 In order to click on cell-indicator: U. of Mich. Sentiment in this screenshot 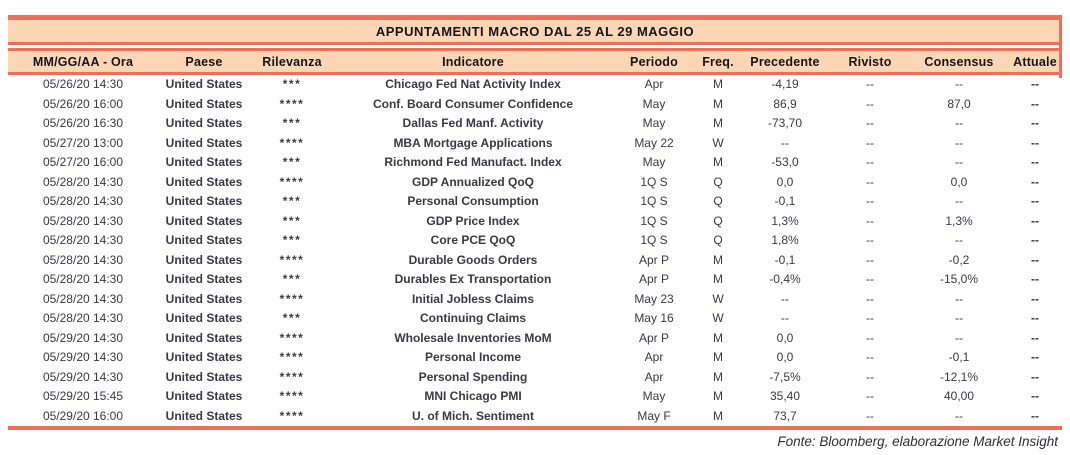, I will do `click(472, 415)`.